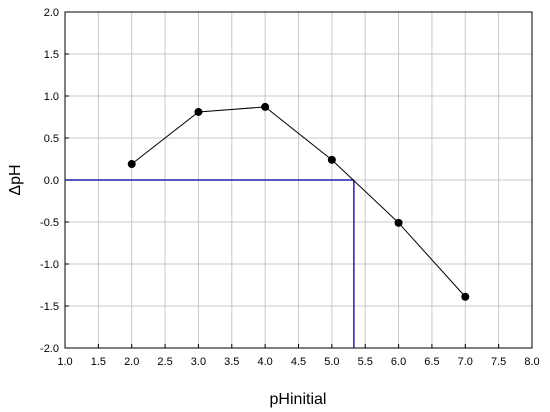 This screenshot has width=550, height=412. Describe the element at coordinates (531, 362) in the screenshot. I see `x-tick-label: 8.0` at that location.